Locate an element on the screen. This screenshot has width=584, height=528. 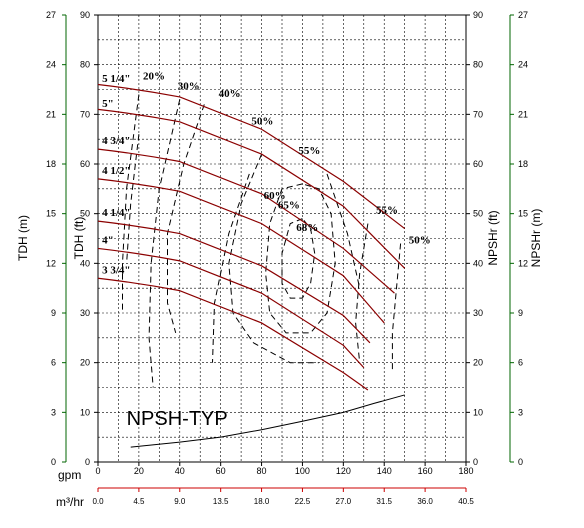
efficiency-label-1: 30% is located at coordinates (189, 87).